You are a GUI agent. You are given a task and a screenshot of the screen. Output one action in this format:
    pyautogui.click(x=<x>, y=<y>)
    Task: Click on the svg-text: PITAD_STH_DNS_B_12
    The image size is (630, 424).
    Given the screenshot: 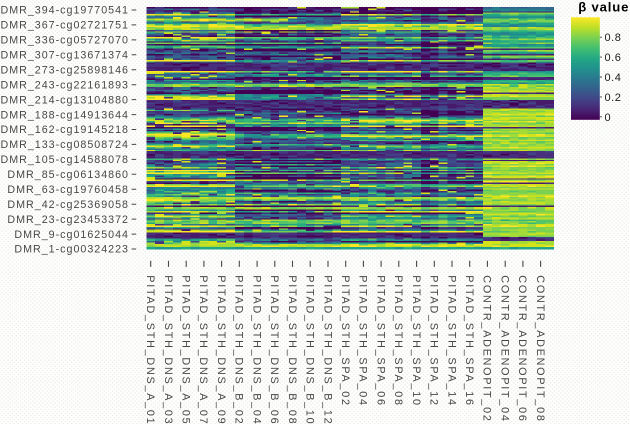 What is the action you would take?
    pyautogui.click(x=327, y=349)
    